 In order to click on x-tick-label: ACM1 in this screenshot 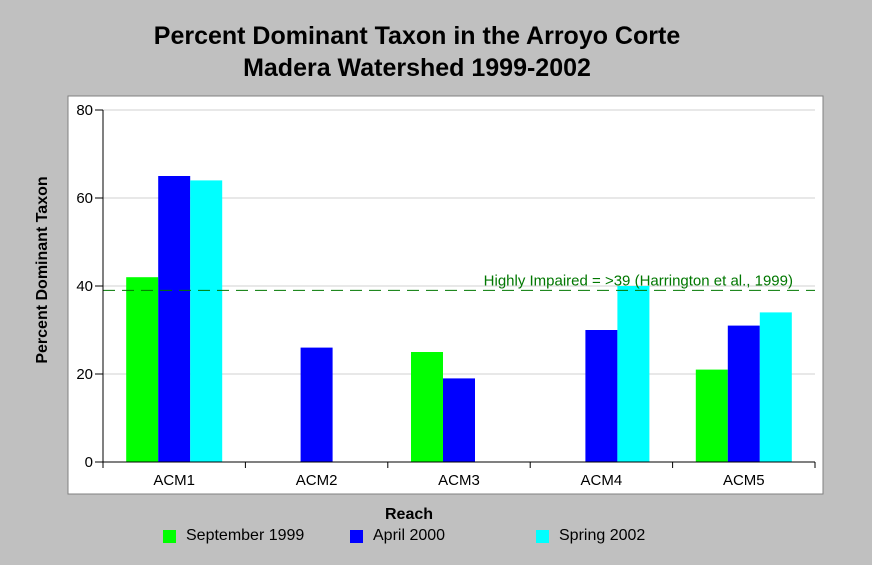, I will do `click(174, 480)`.